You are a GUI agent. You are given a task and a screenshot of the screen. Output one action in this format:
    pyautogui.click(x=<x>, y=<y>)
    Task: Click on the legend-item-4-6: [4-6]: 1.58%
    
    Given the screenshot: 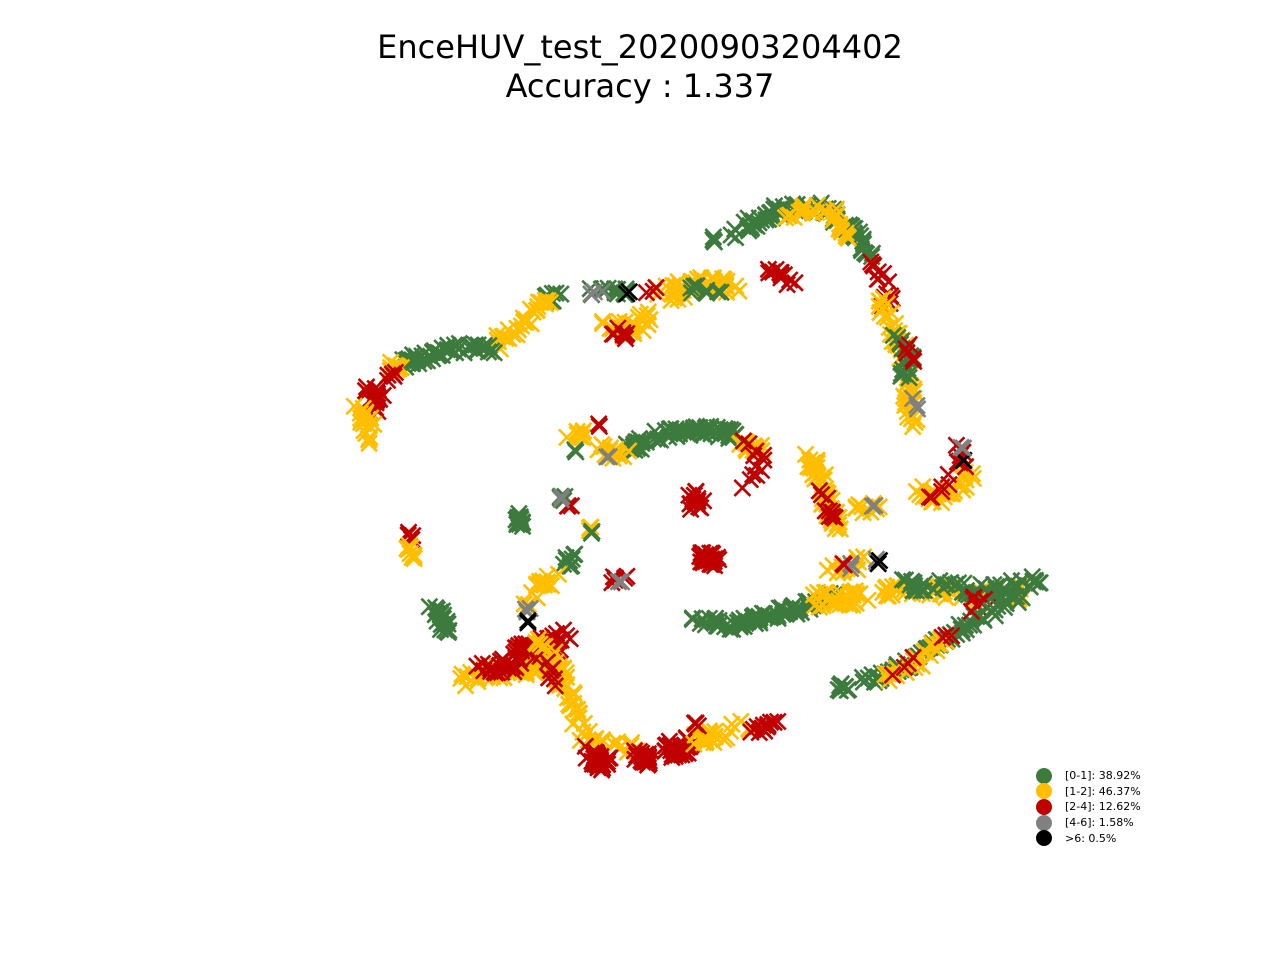 What is the action you would take?
    pyautogui.click(x=1088, y=822)
    